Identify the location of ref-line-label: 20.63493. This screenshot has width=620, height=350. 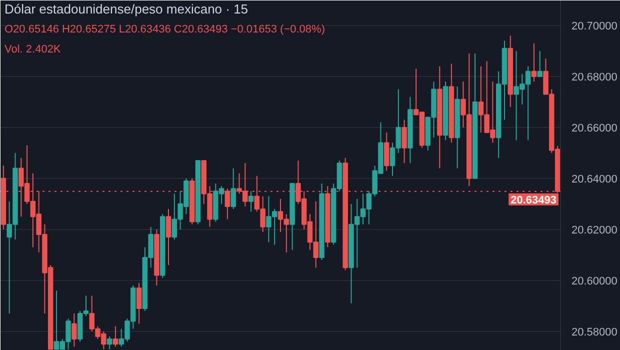
(533, 200).